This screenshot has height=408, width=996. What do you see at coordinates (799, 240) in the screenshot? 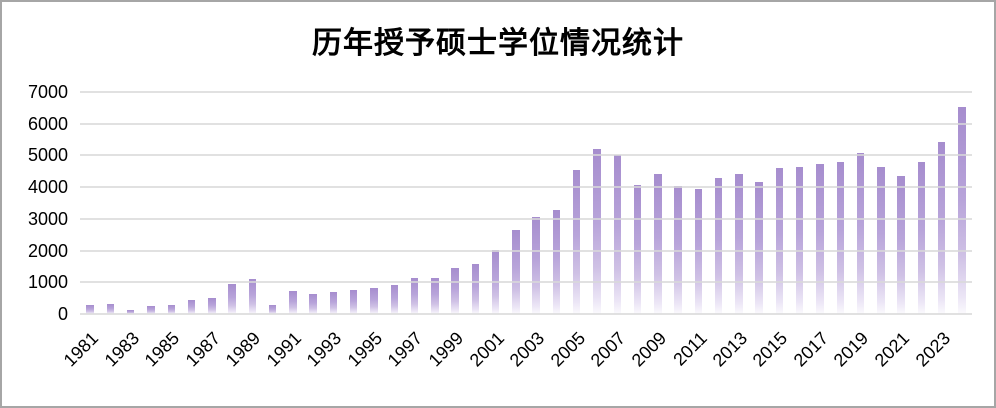
I see `bar-2016` at bounding box center [799, 240].